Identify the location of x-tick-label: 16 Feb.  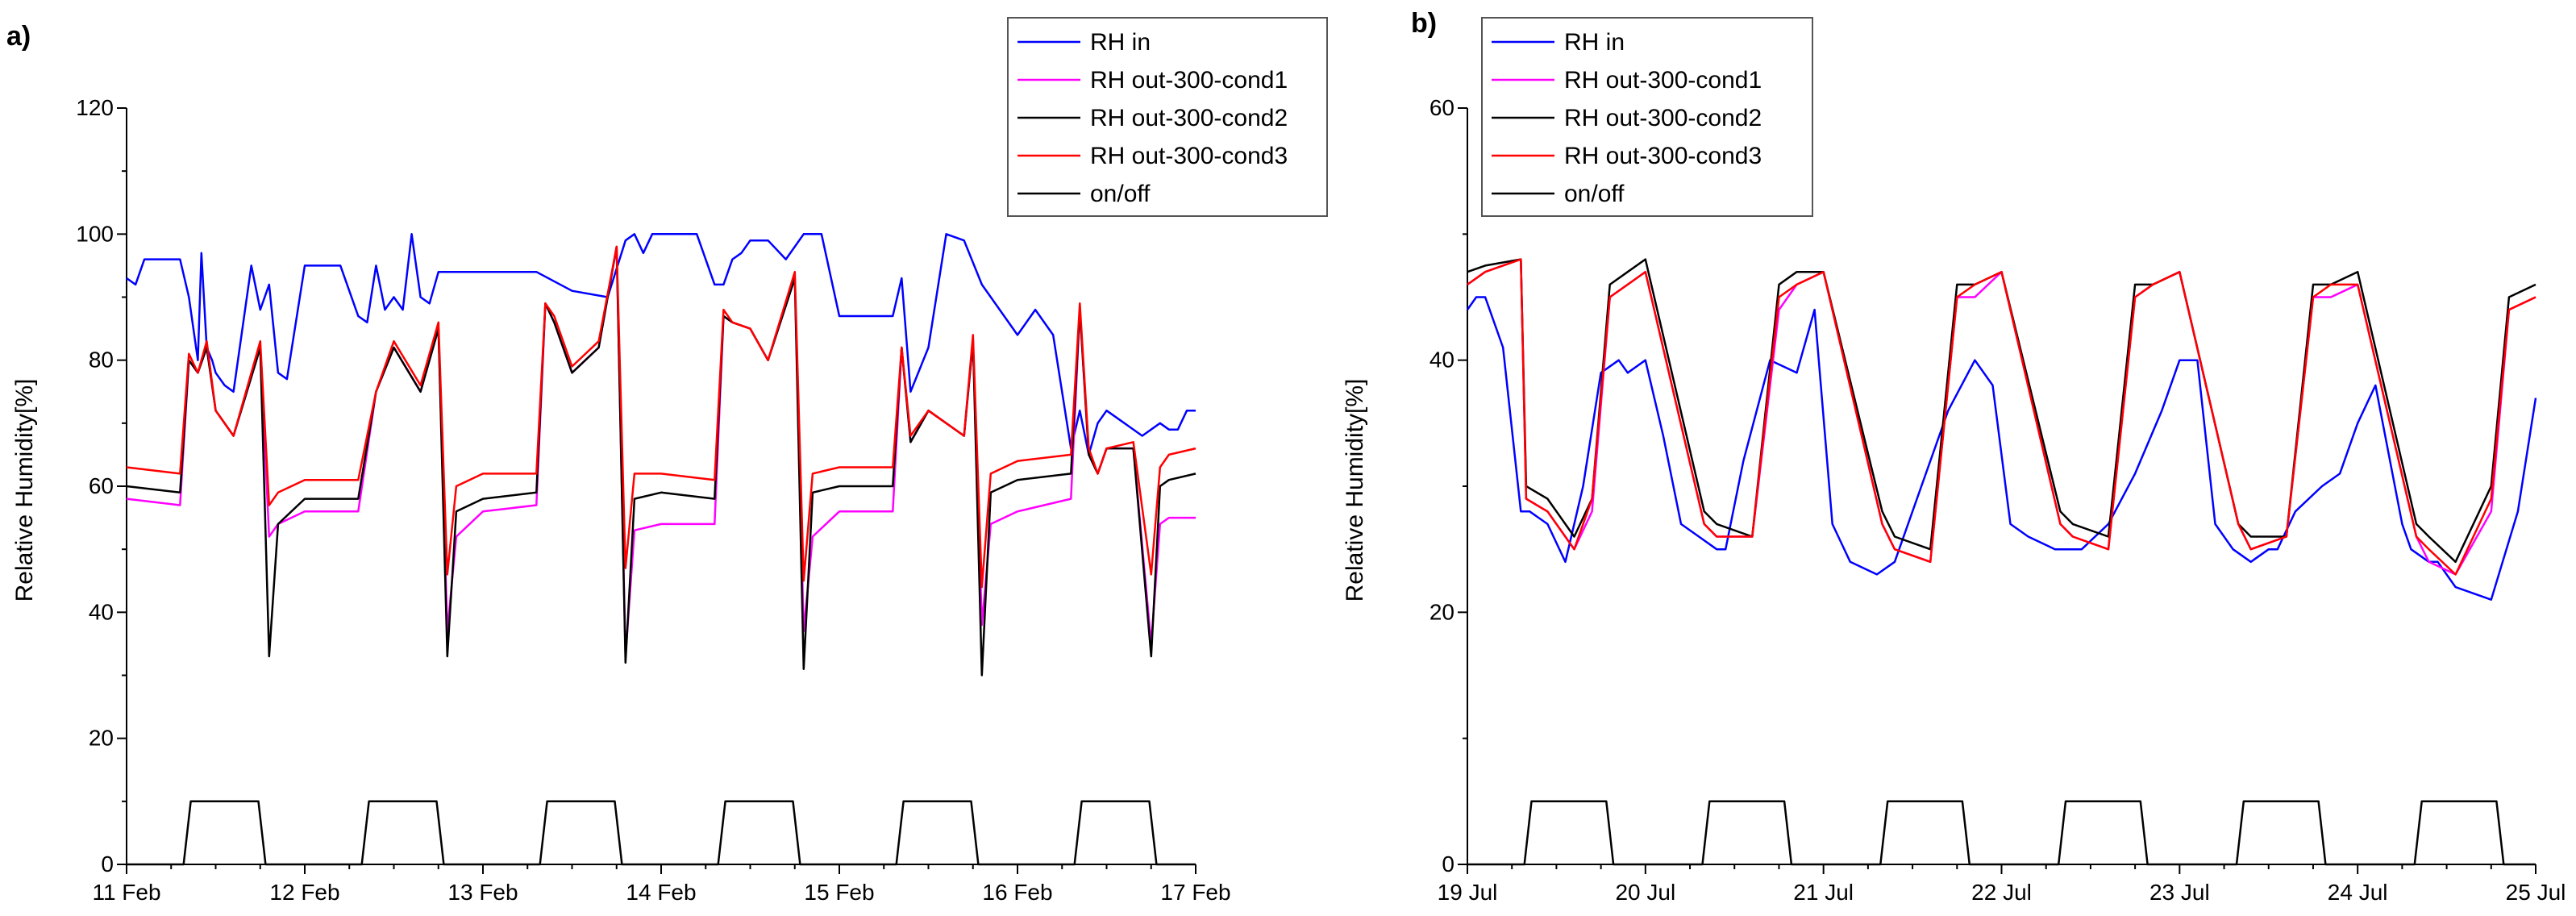
(1017, 892).